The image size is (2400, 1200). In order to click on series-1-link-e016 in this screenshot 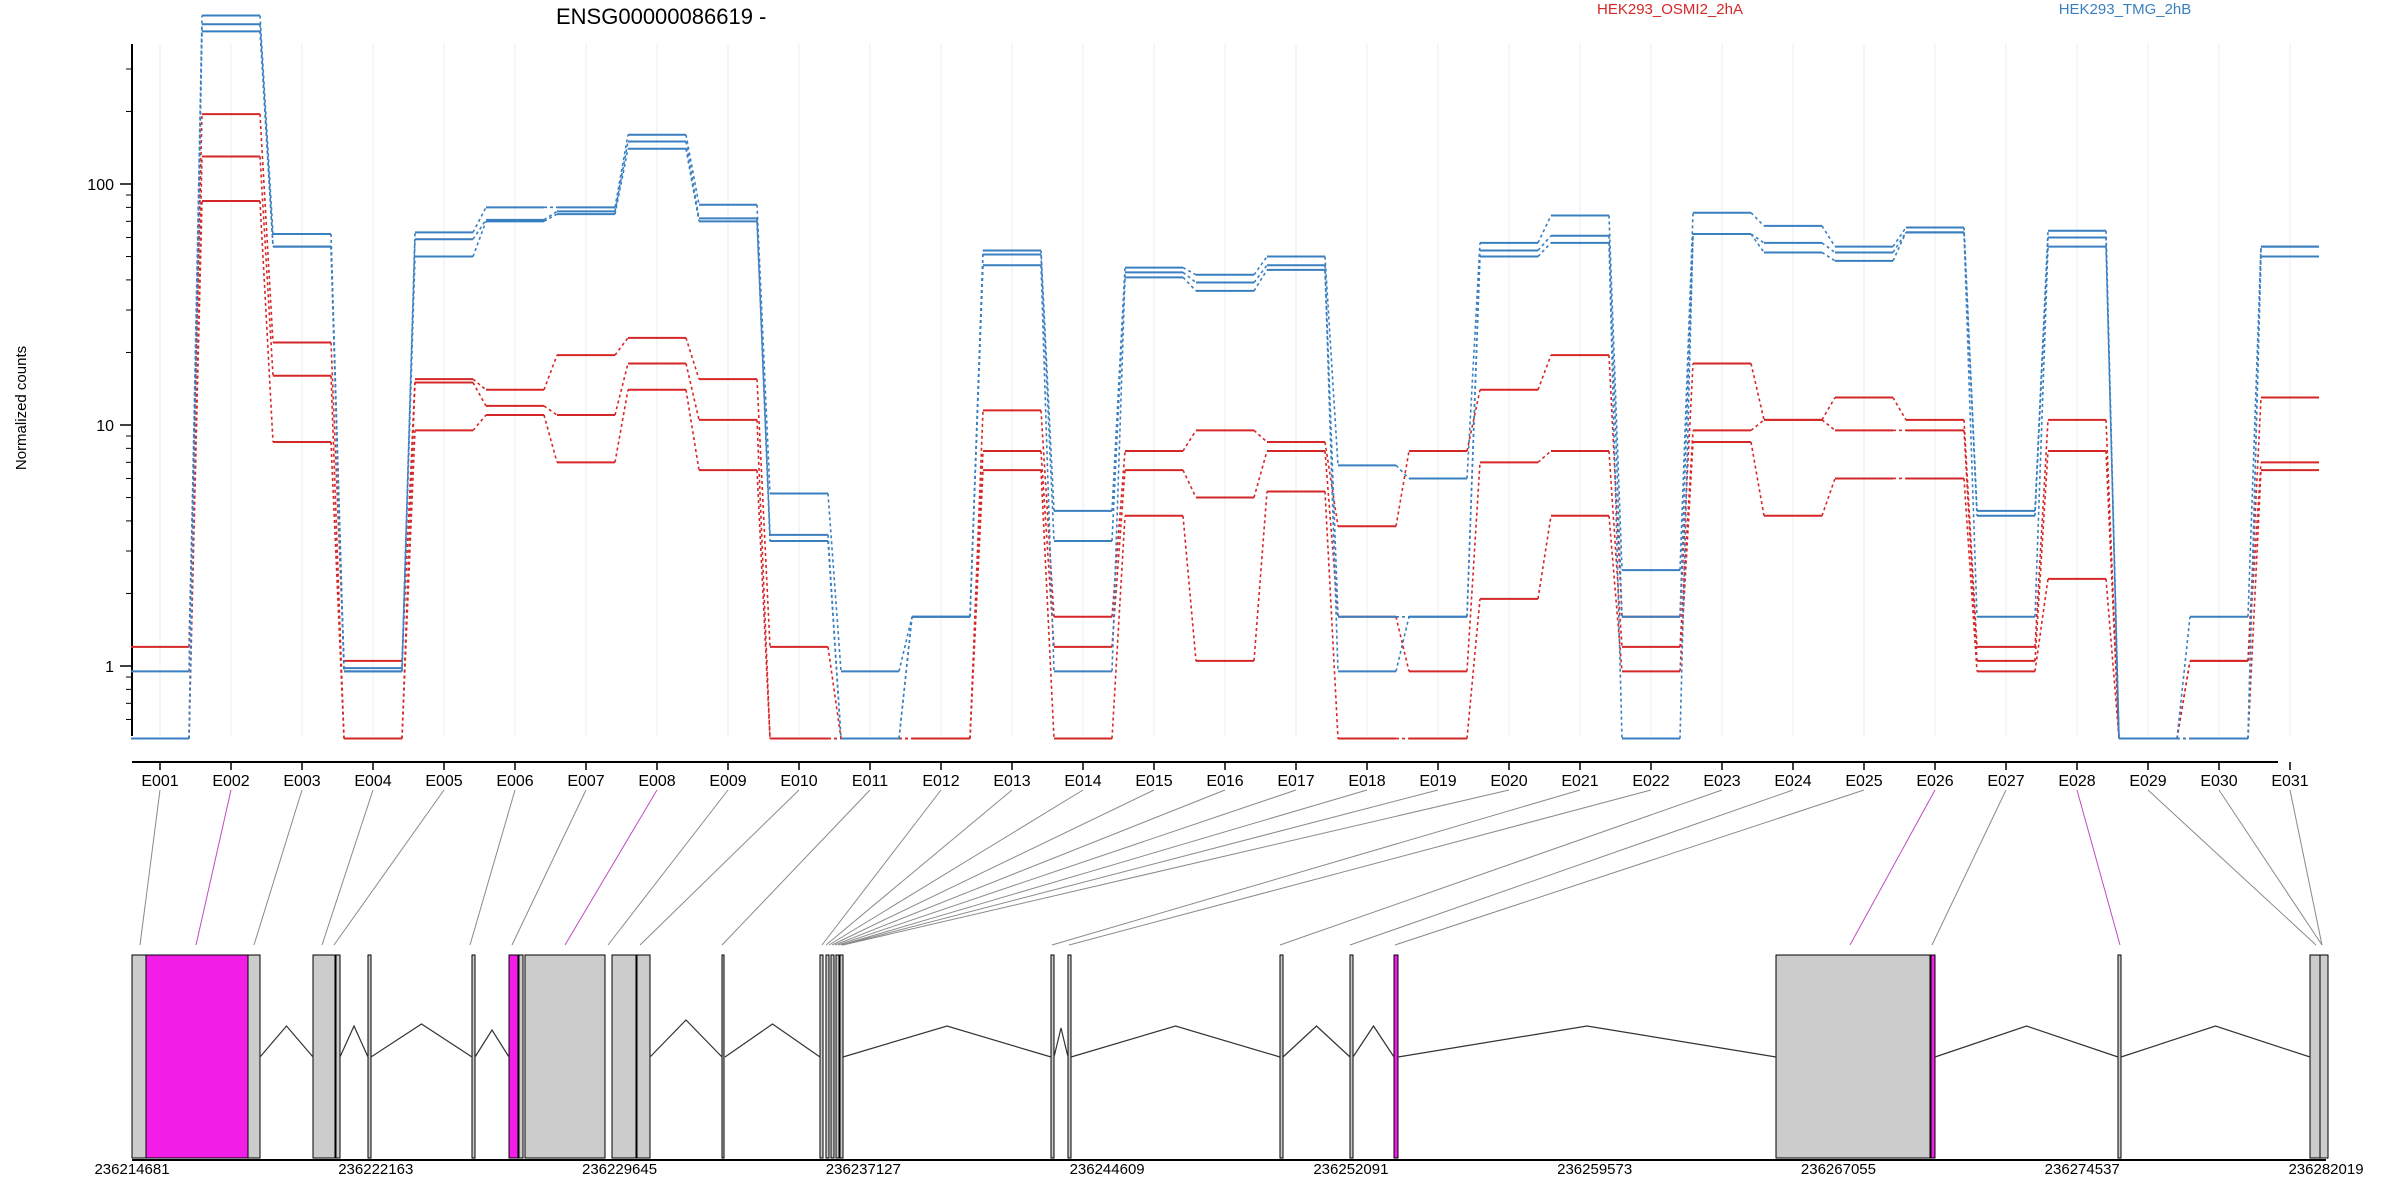, I will do `click(1260, 436)`.